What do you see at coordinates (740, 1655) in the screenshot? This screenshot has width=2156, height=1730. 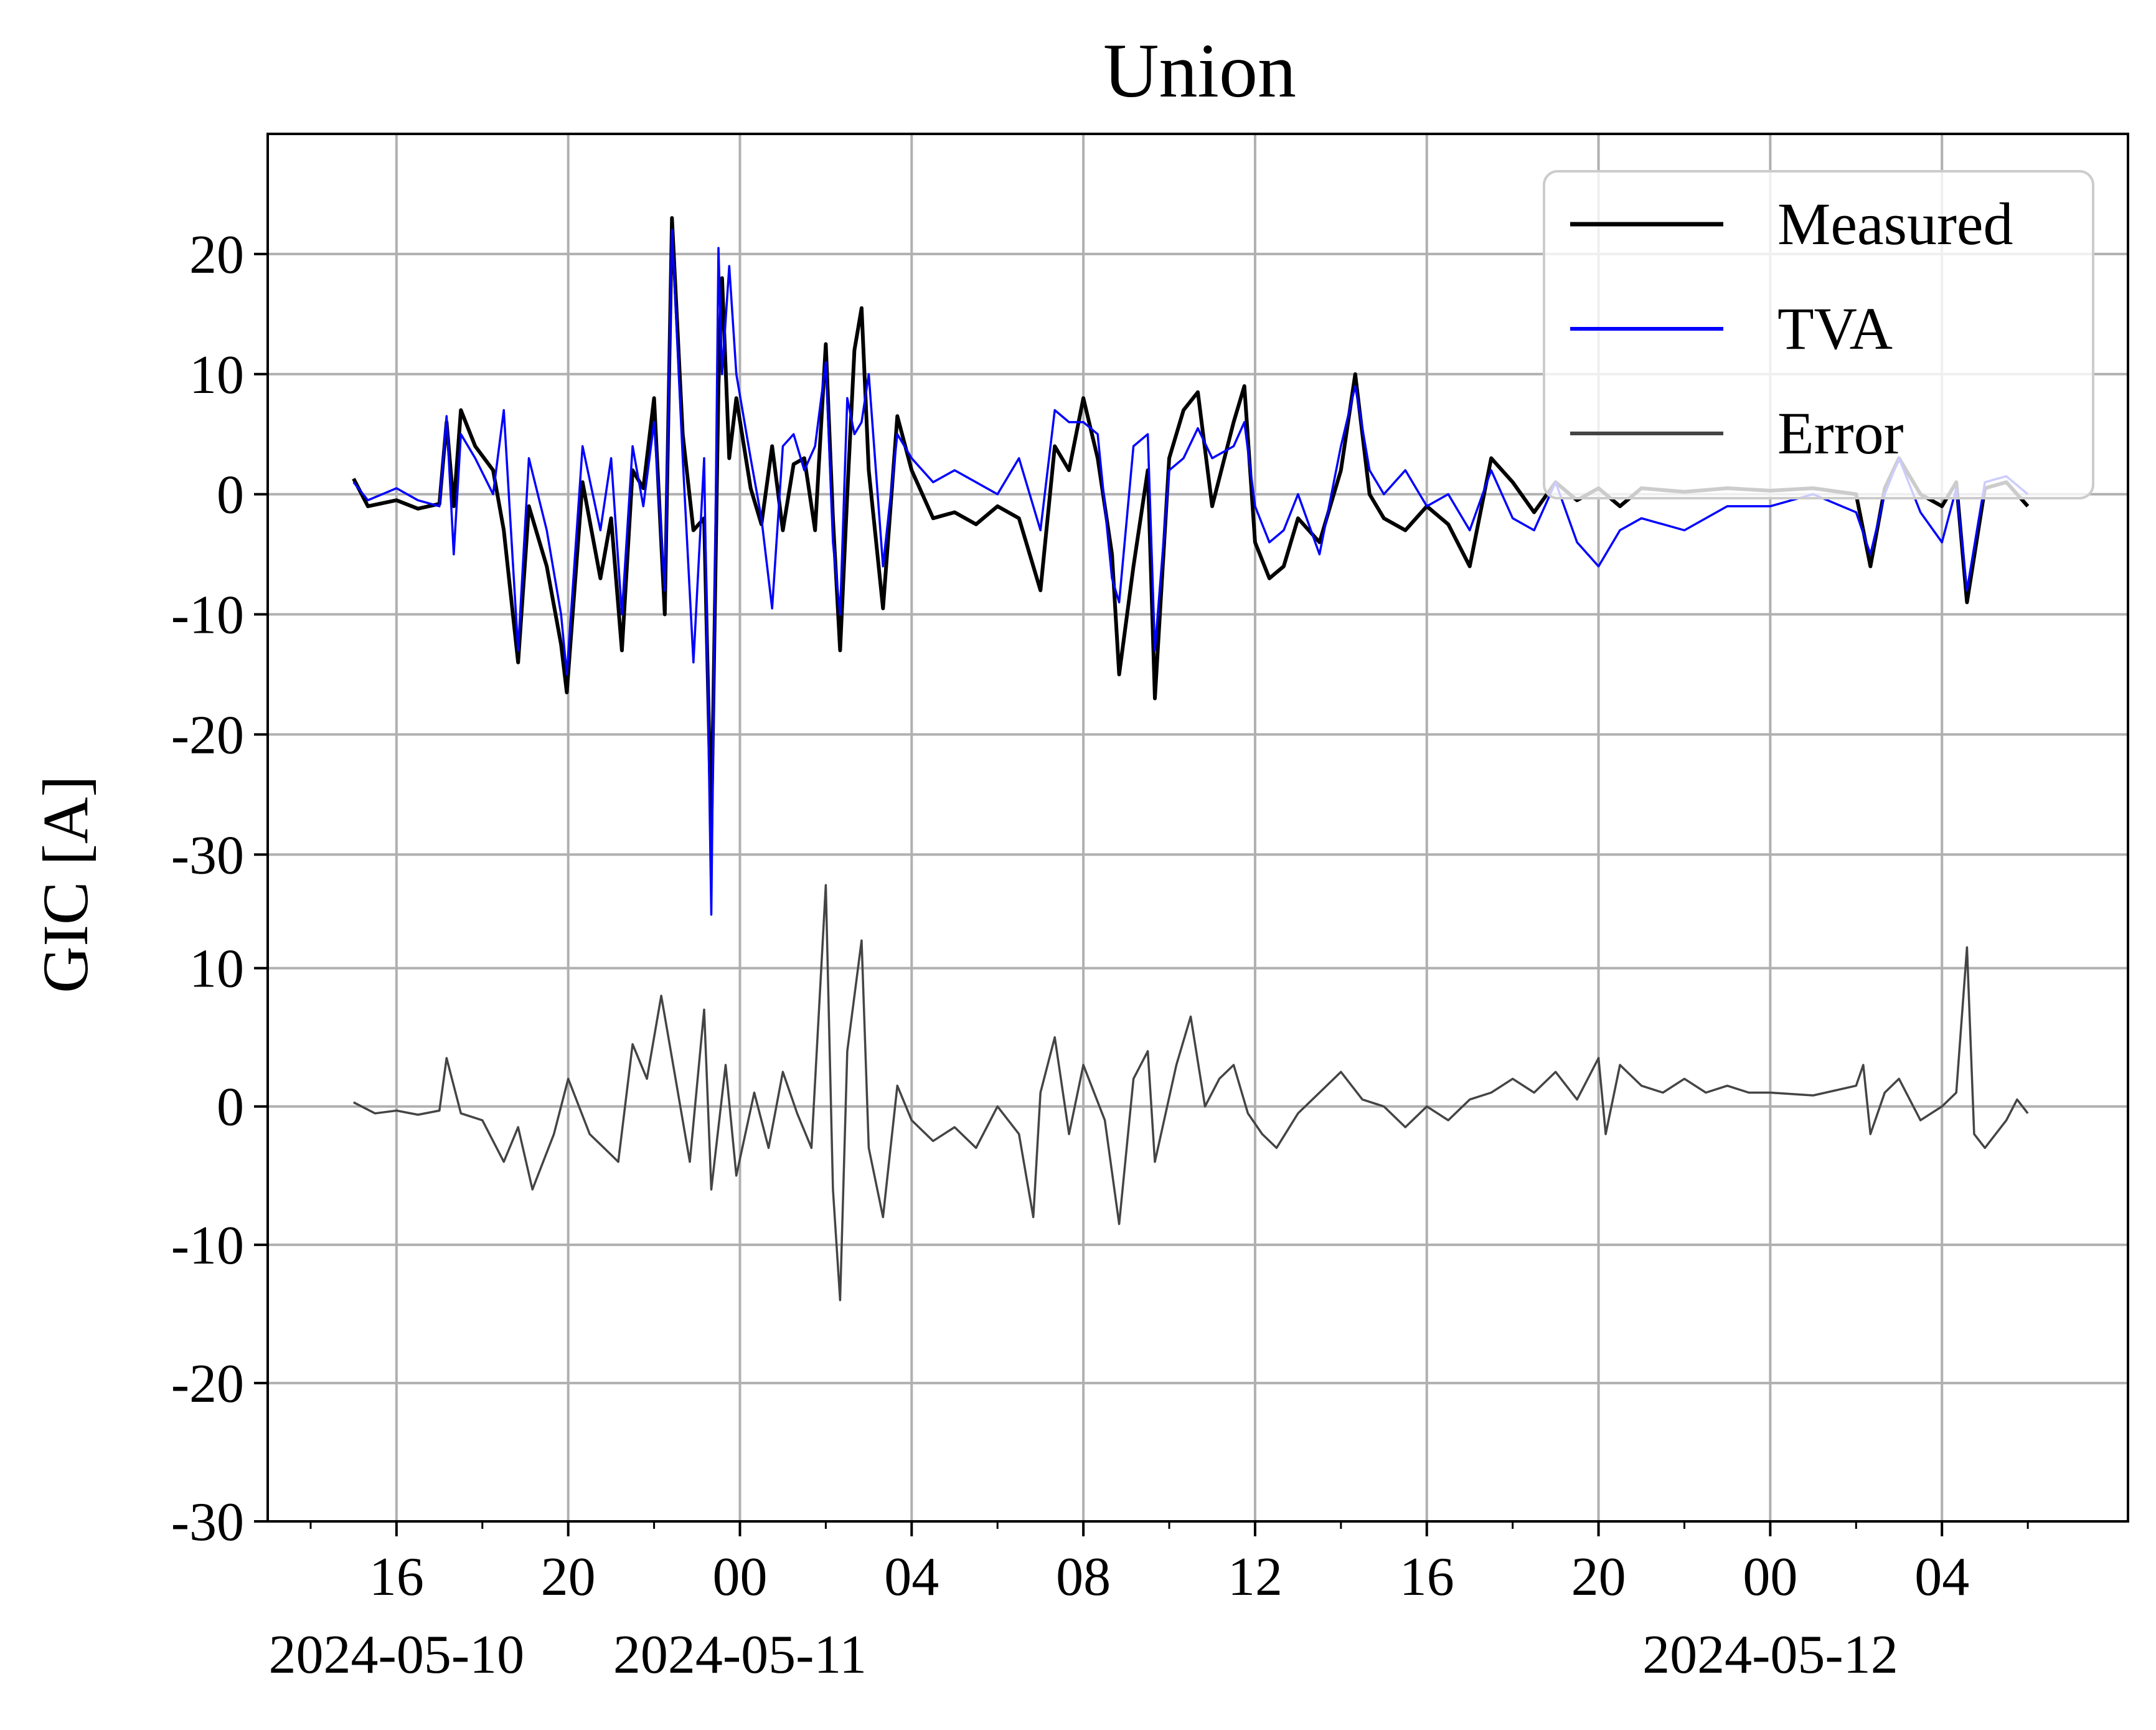 I see `x-date-label-1: 2024-05-11` at bounding box center [740, 1655].